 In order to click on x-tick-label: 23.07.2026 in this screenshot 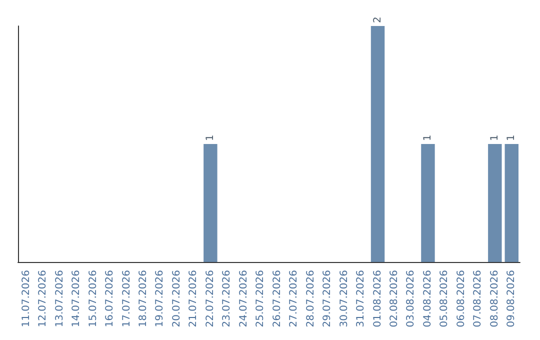, I will do `click(227, 299)`.